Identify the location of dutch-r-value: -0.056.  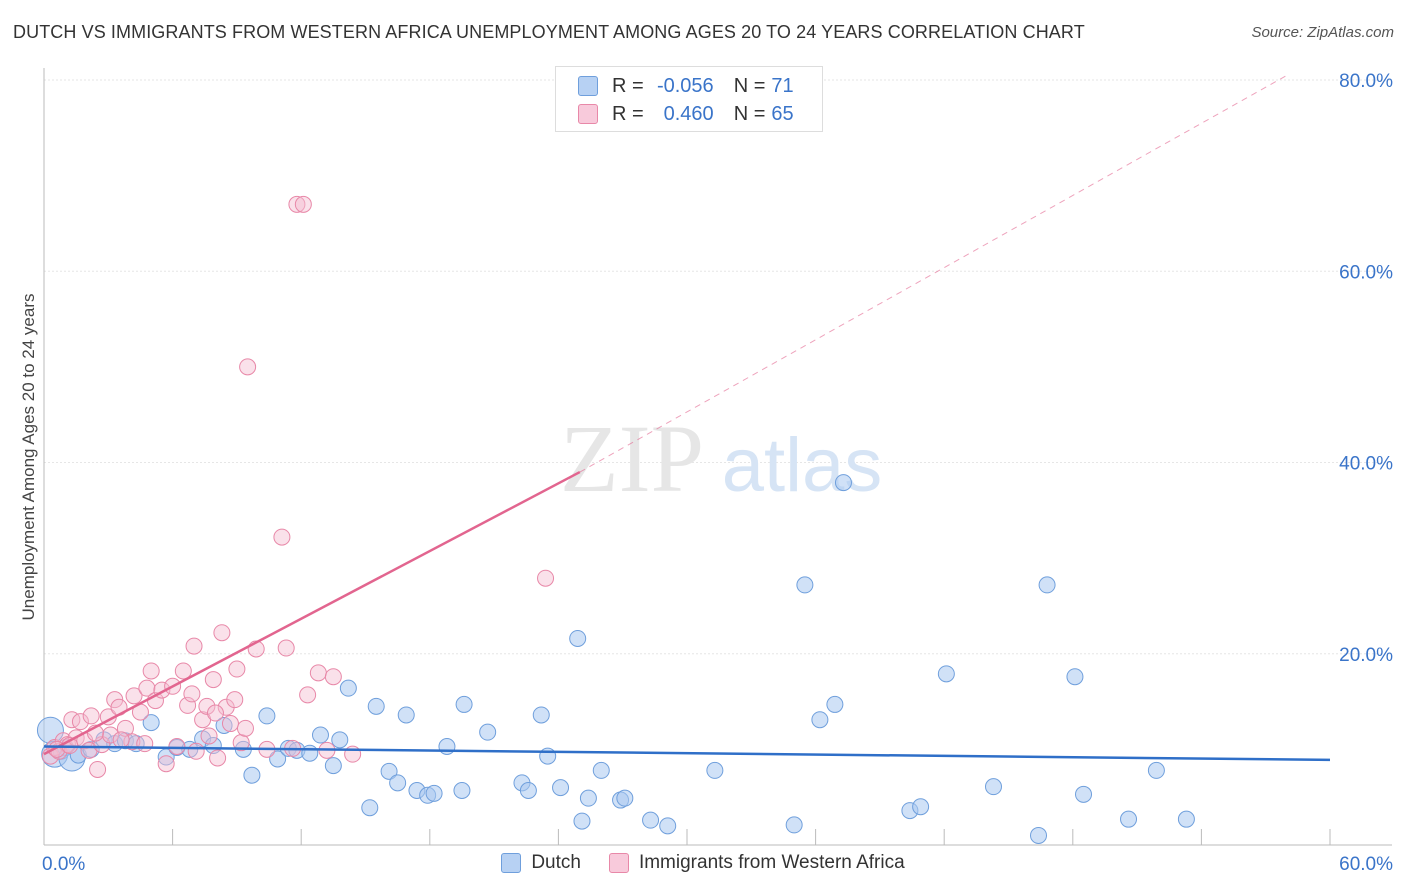
(685, 85).